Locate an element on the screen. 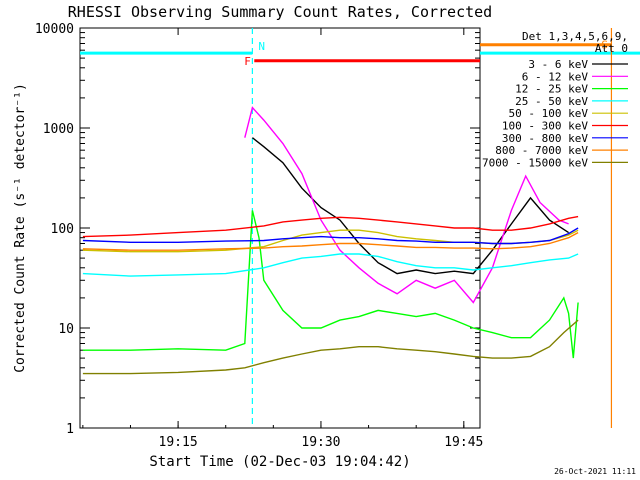 This screenshot has height=480, width=640. x-tick-label: 19:45 is located at coordinates (463, 442).